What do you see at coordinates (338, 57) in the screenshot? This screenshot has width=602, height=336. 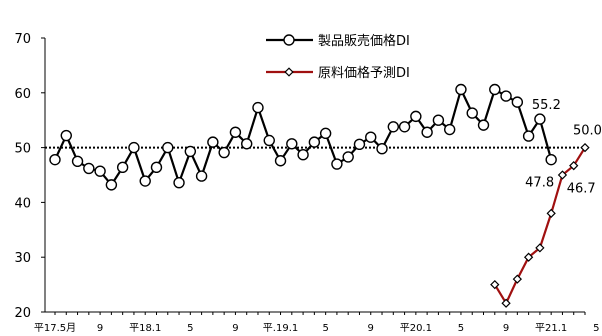 I see `legend: 製品販売価格DI 原料価格予測DI` at bounding box center [338, 57].